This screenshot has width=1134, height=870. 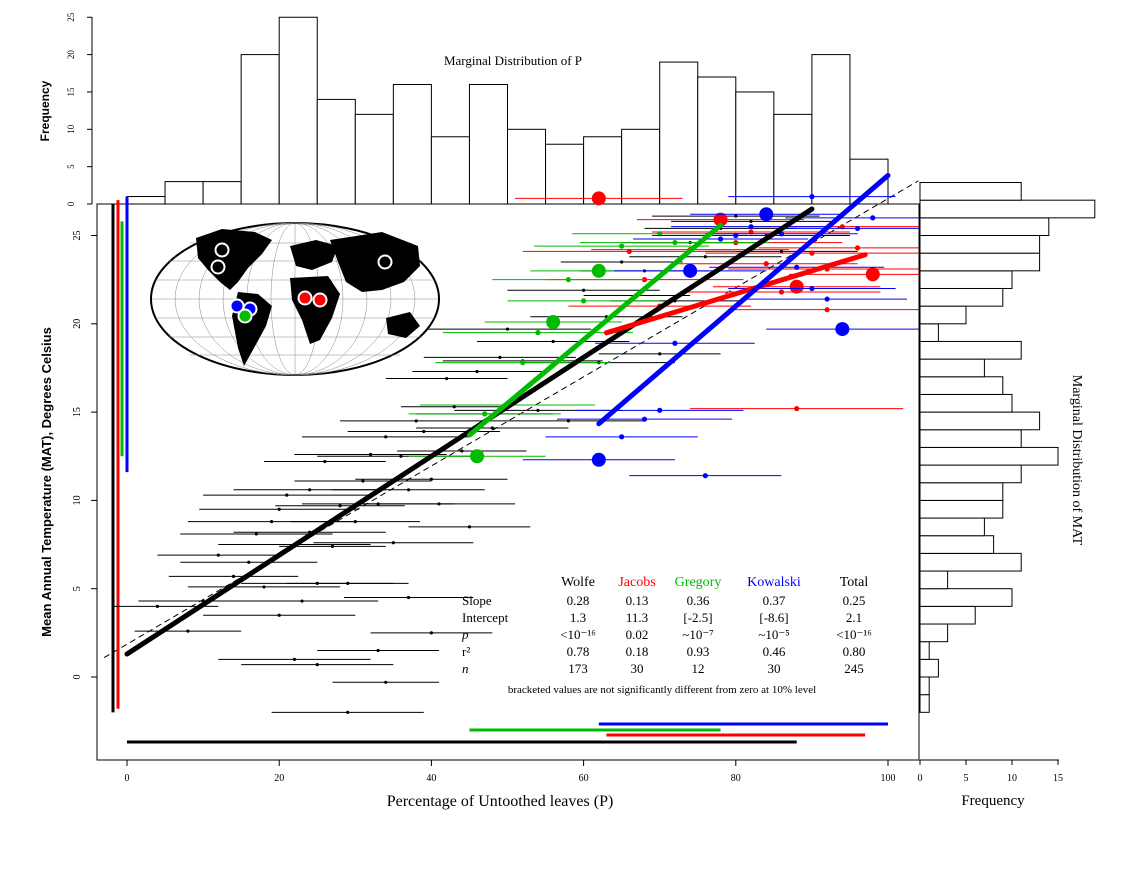 What do you see at coordinates (1007, 447) in the screenshot?
I see `right-histogram-bars` at bounding box center [1007, 447].